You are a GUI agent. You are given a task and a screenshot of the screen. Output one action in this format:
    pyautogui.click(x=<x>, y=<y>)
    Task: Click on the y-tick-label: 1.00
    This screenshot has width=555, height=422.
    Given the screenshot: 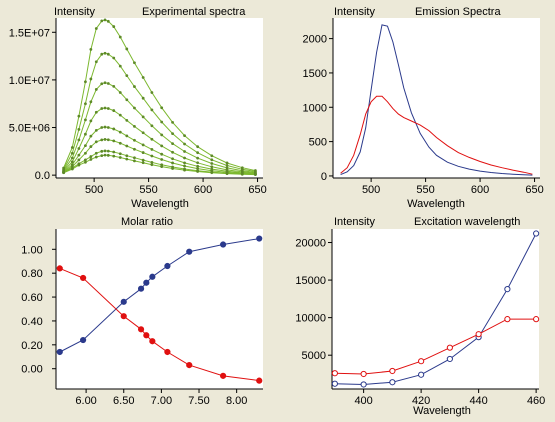 What is the action you would take?
    pyautogui.click(x=31, y=250)
    